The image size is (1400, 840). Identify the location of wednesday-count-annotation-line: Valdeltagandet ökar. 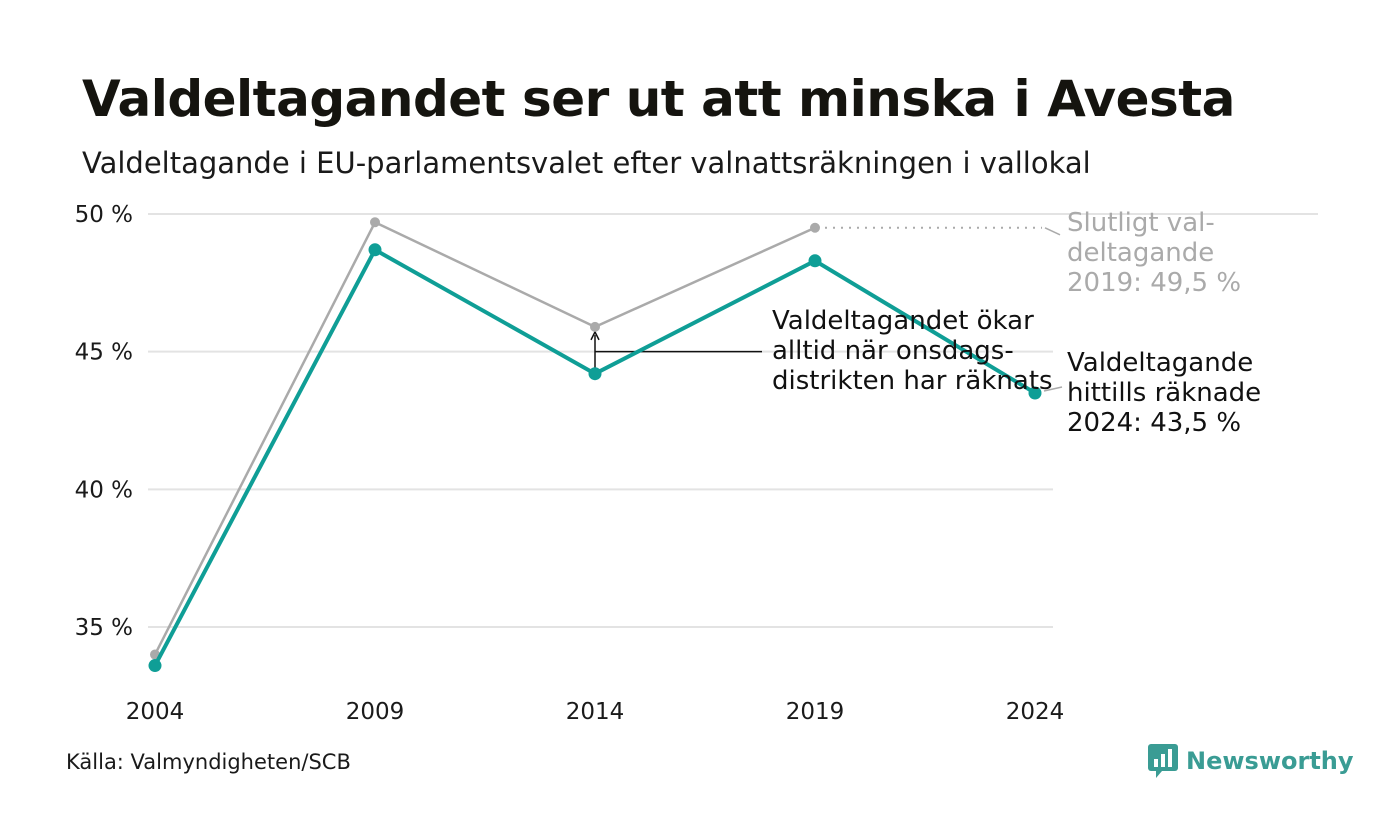
(903, 321).